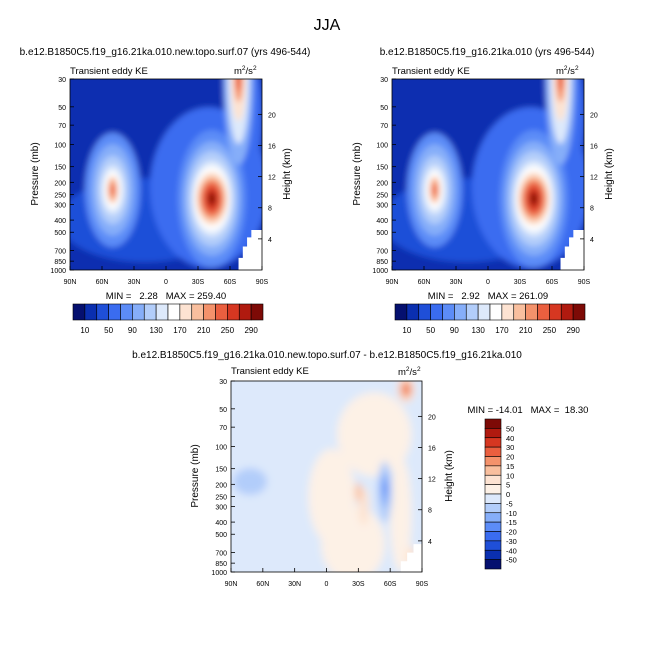 Image resolution: width=654 pixels, height=654 pixels. What do you see at coordinates (390, 584) in the screenshot?
I see `x-tick-label: 60S` at bounding box center [390, 584].